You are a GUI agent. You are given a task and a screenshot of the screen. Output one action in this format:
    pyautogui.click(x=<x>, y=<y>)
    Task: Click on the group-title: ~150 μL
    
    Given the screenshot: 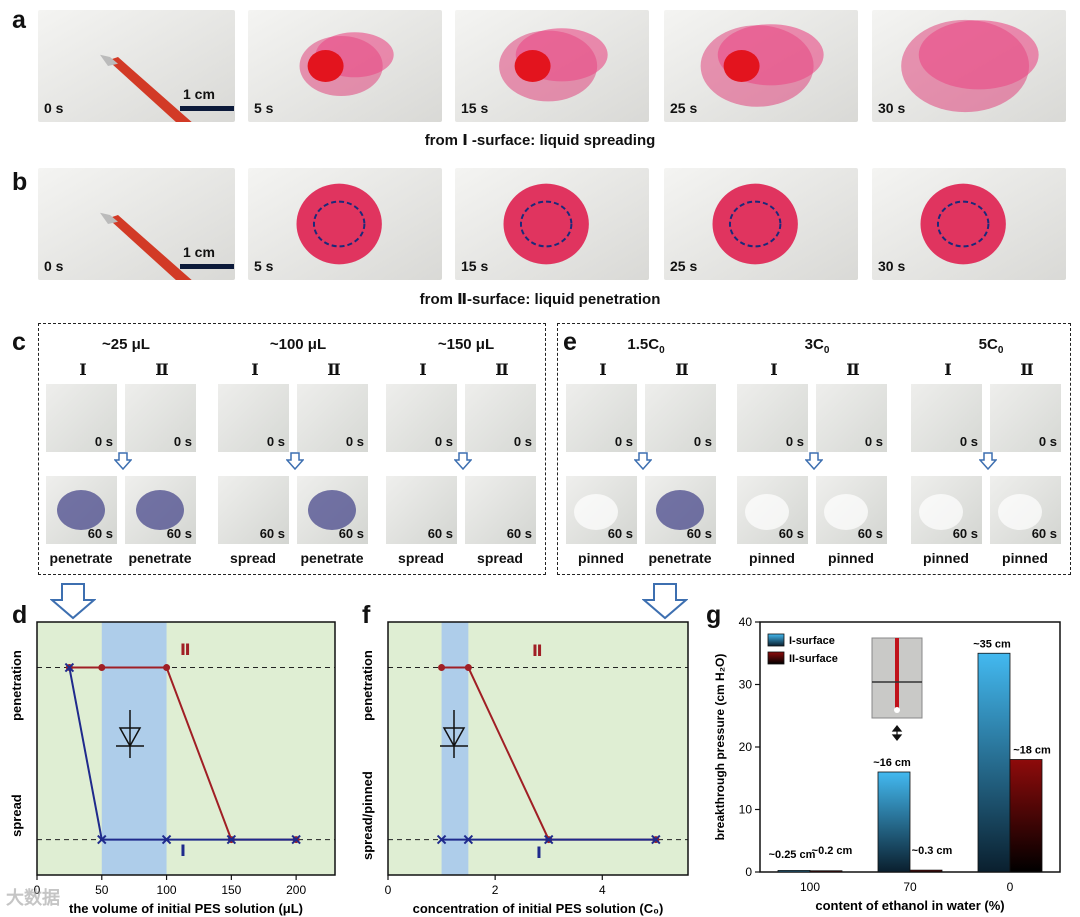 What is the action you would take?
    pyautogui.click(x=466, y=344)
    